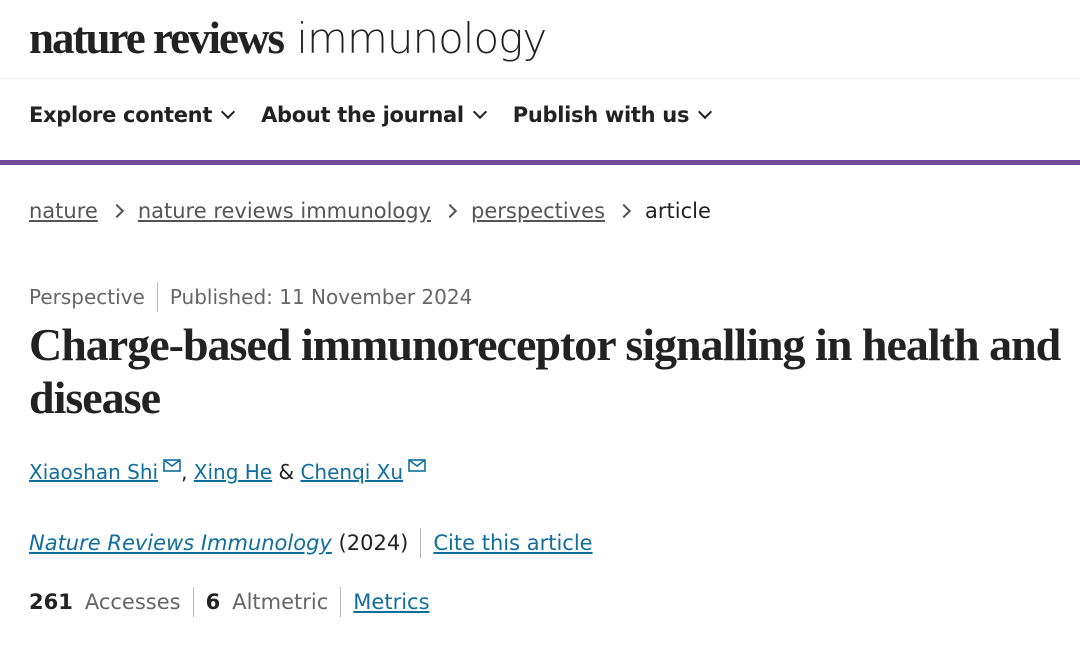  I want to click on altmetric-count: 6, so click(213, 602).